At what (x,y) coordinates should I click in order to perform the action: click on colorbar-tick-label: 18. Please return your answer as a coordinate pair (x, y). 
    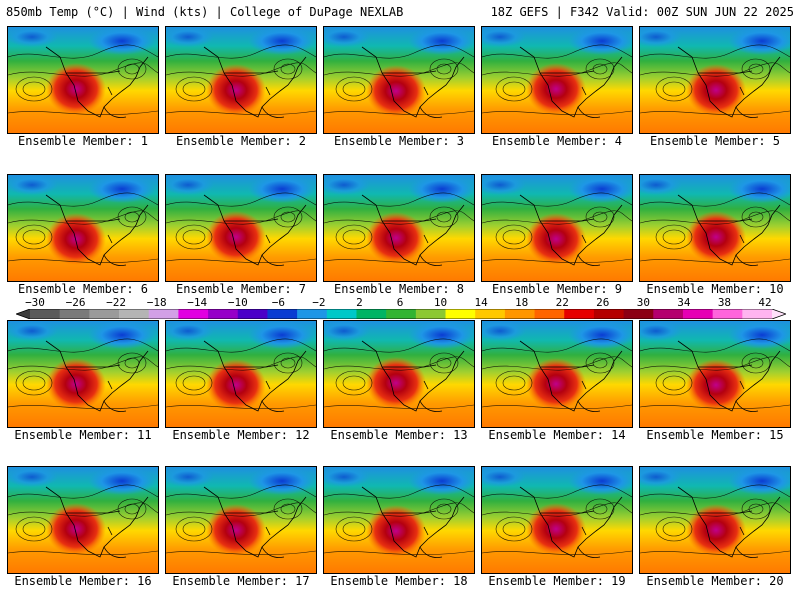
    Looking at the image, I should click on (522, 302).